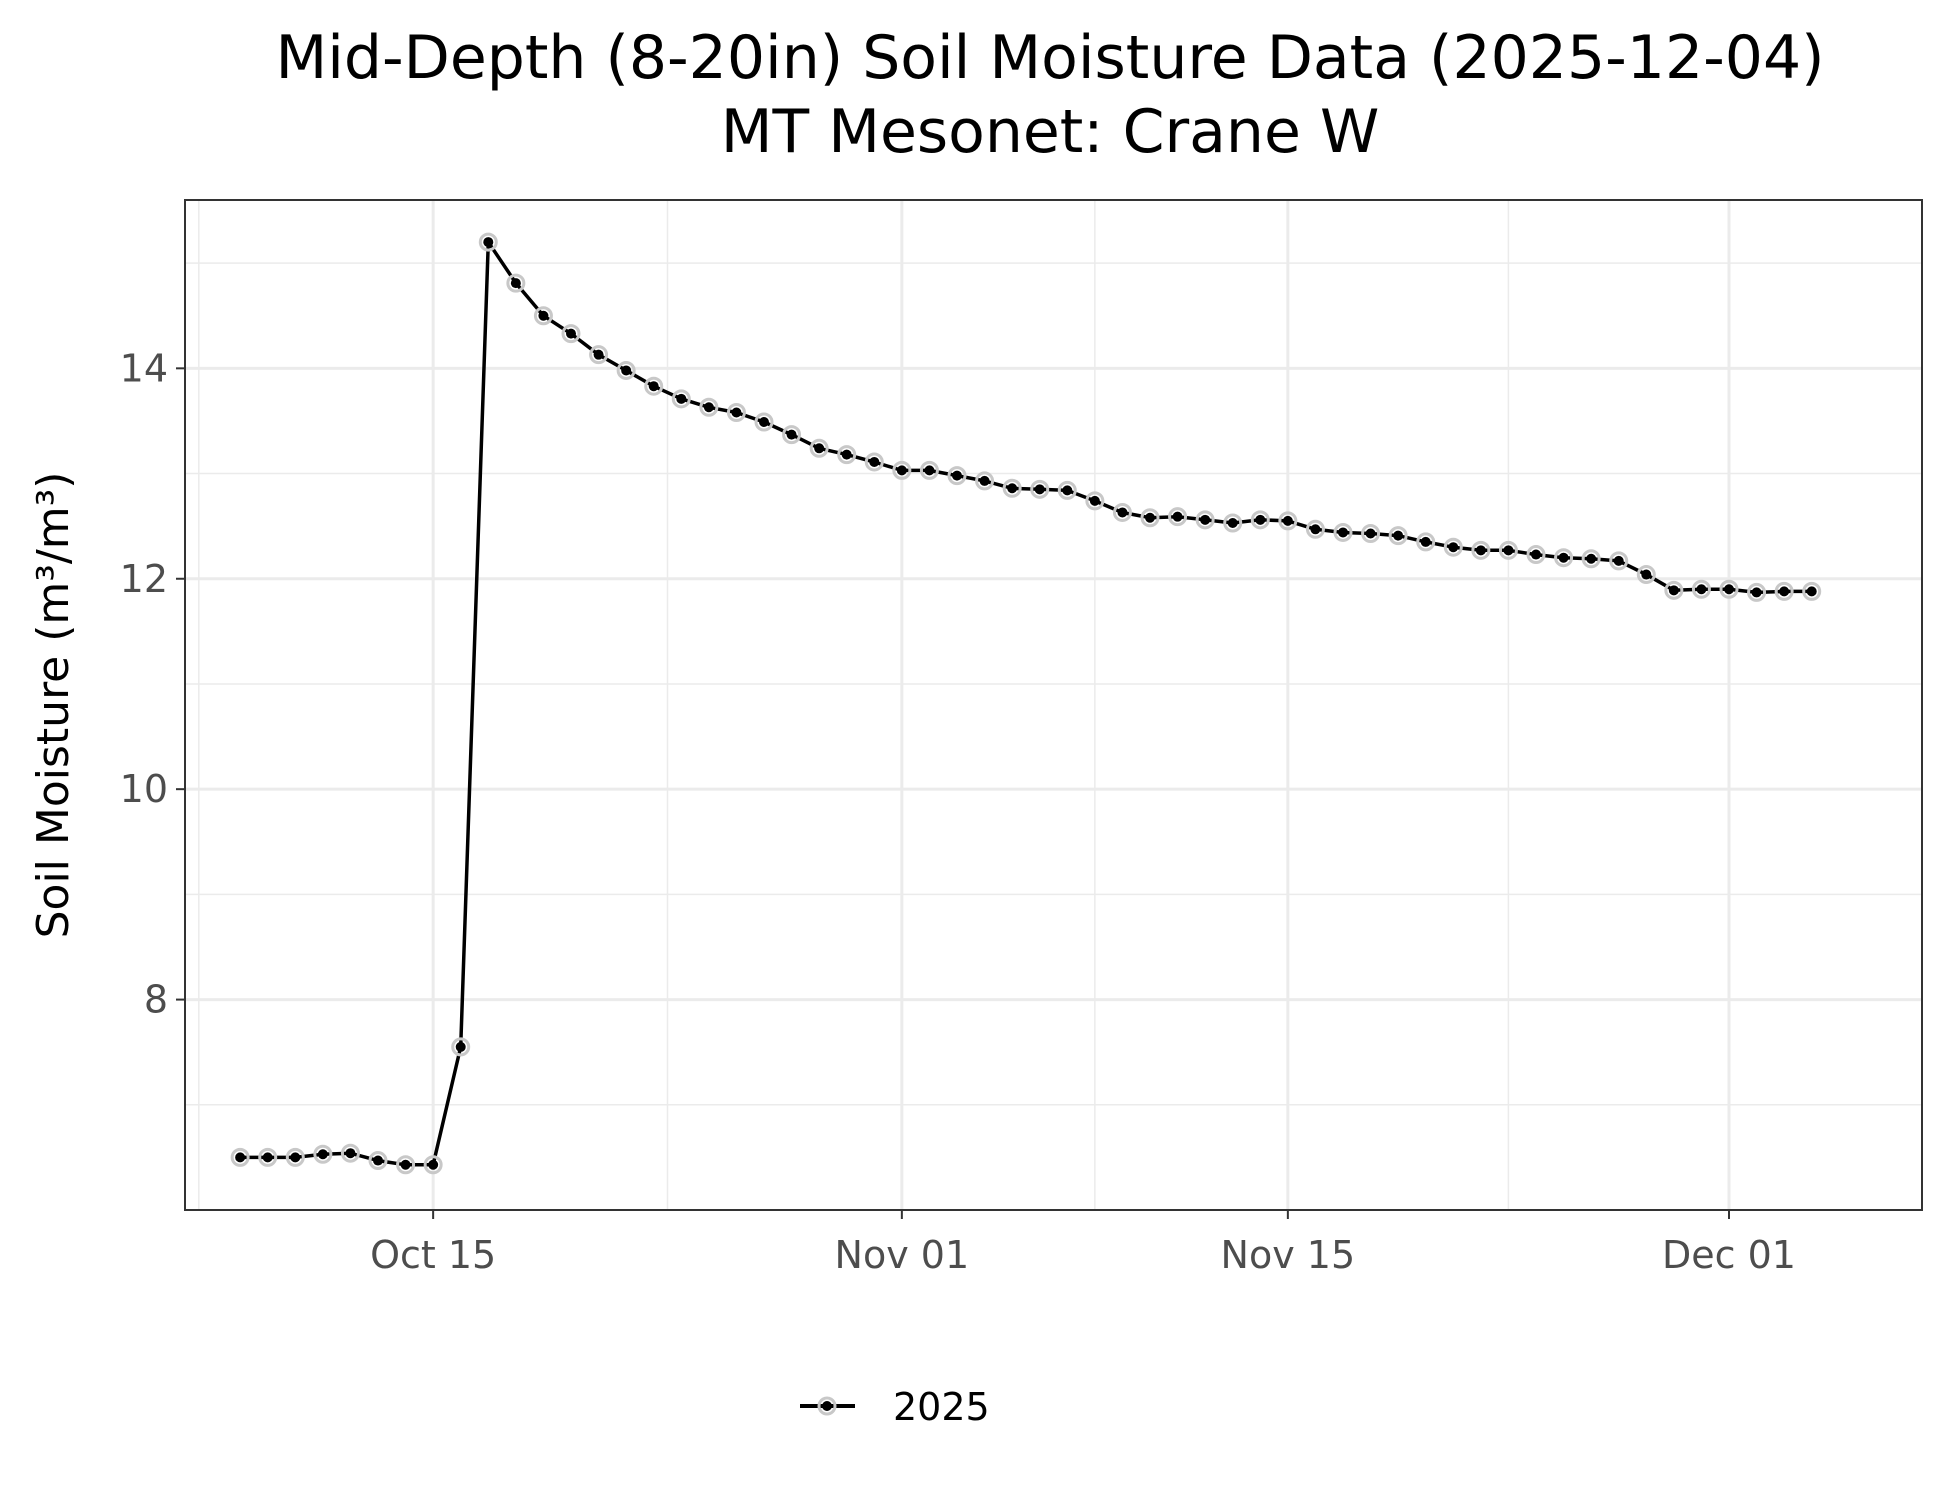 The image size is (1950, 1500). I want to click on legend: 2025, so click(895, 1407).